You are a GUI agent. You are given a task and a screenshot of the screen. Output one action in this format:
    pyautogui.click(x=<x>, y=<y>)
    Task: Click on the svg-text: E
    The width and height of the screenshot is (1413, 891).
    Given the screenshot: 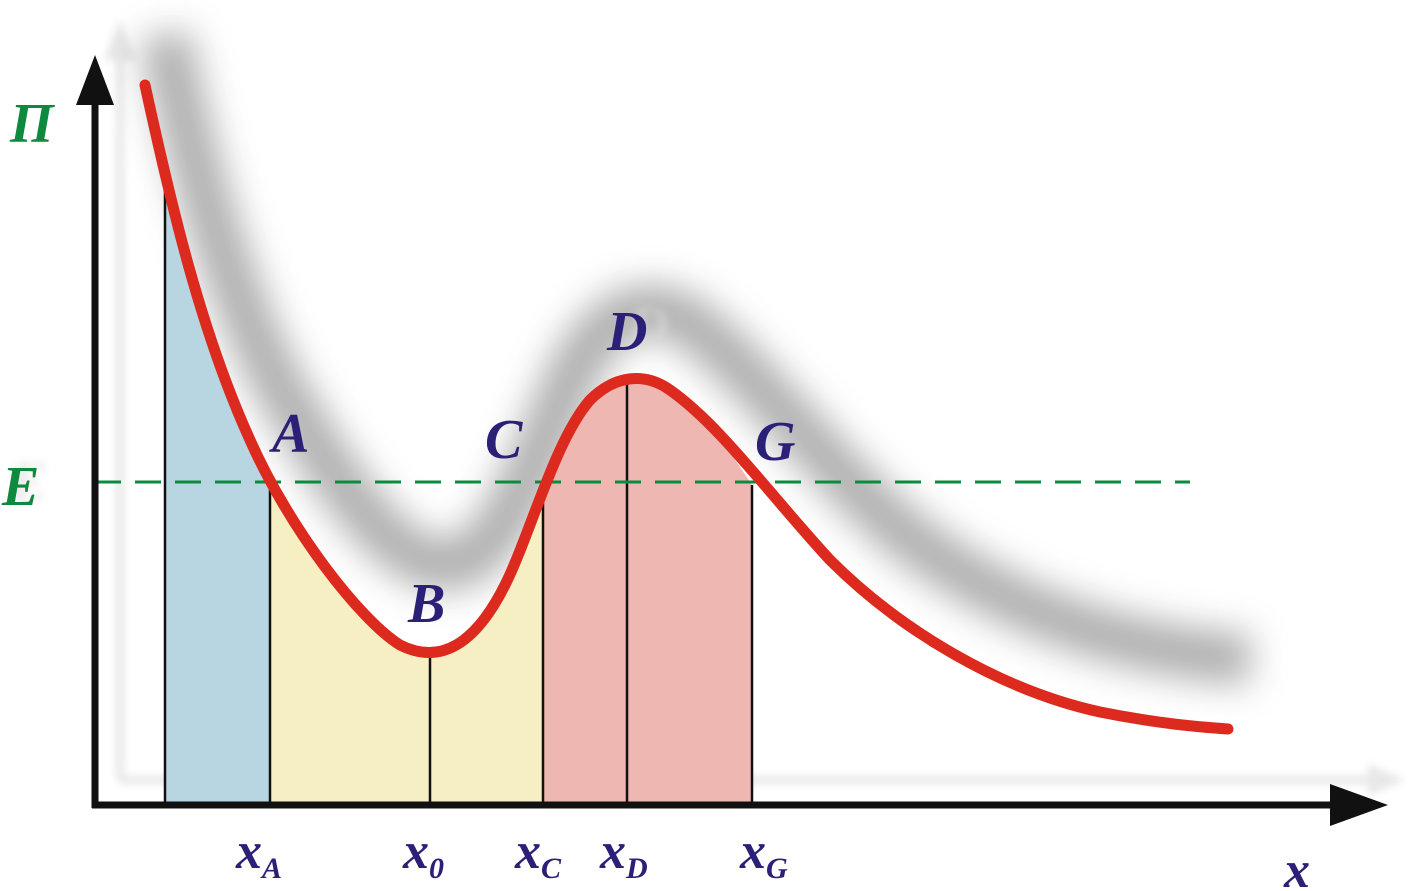 What is the action you would take?
    pyautogui.click(x=28, y=482)
    